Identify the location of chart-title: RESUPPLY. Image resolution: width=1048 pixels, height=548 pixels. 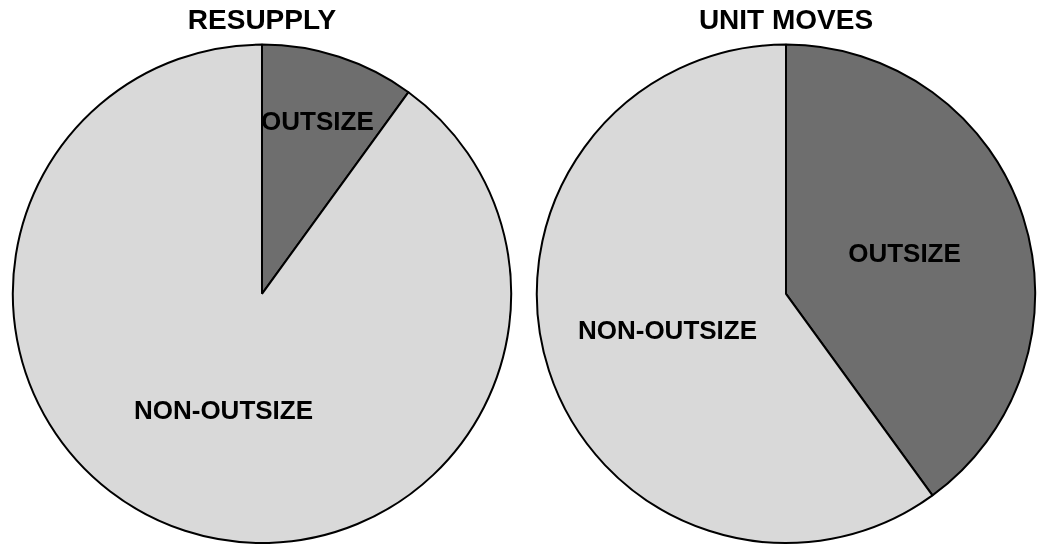
(262, 19).